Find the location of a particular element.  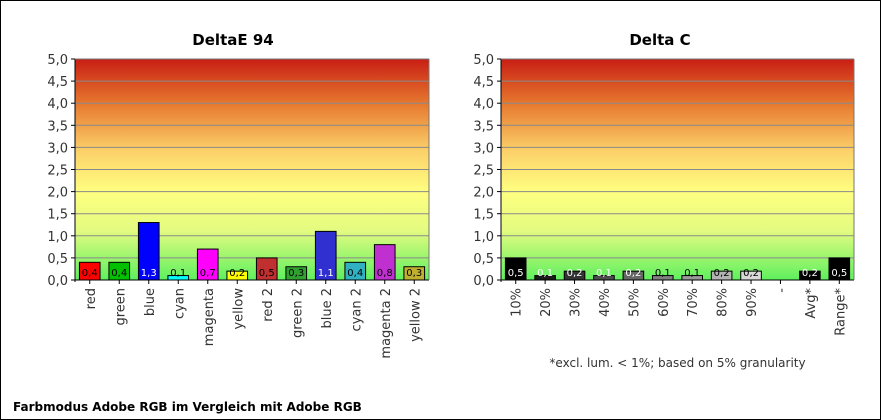

dc-category-label: 20% is located at coordinates (546, 302).